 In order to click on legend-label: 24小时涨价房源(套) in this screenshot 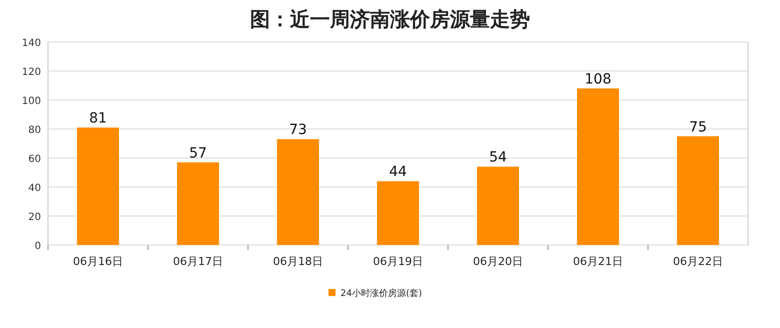, I will do `click(381, 293)`.